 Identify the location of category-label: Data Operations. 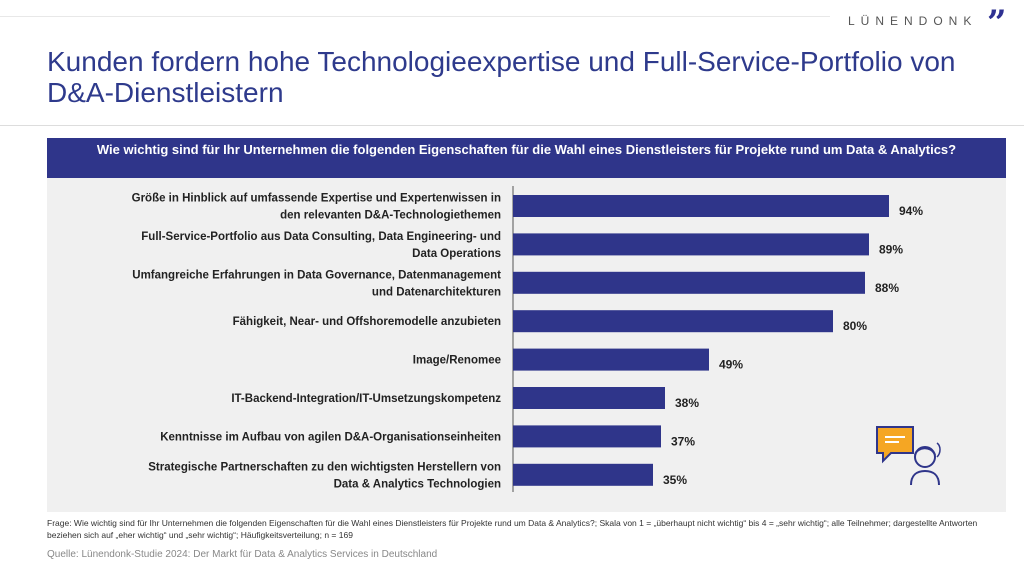
(456, 254).